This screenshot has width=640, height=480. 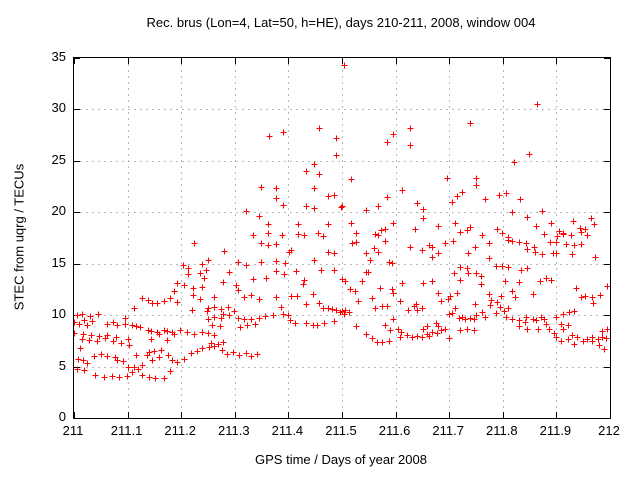 I want to click on x-tick-label: 211.1, so click(x=126, y=430).